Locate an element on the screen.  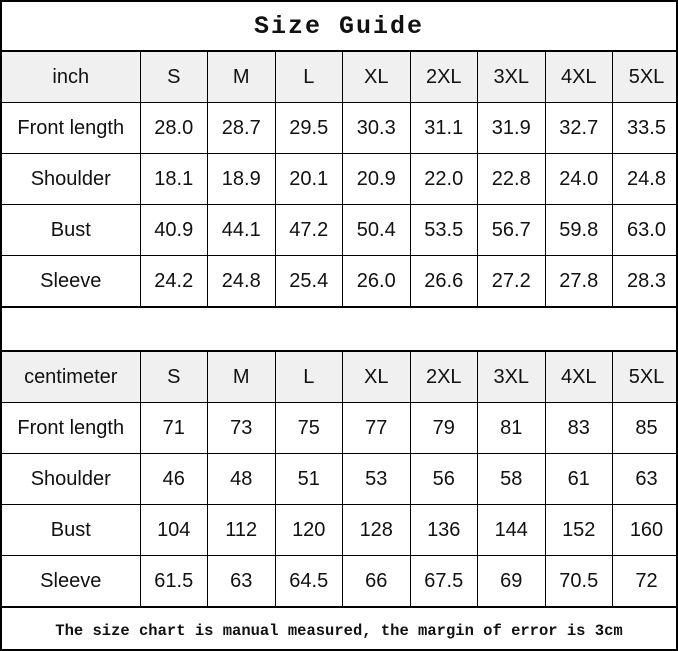
cell-value: 51 is located at coordinates (309, 479).